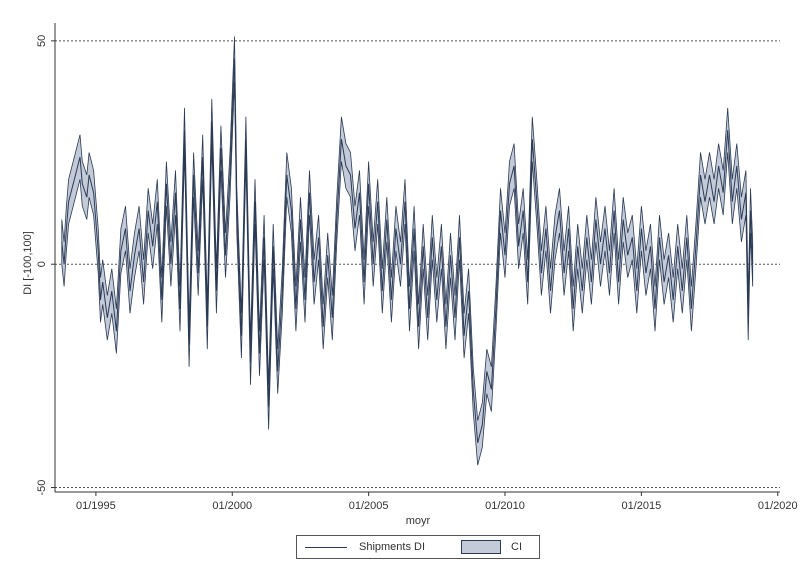 The image size is (800, 581). Describe the element at coordinates (28, 263) in the screenshot. I see `y-axis-title: DI [-100,100]` at that location.